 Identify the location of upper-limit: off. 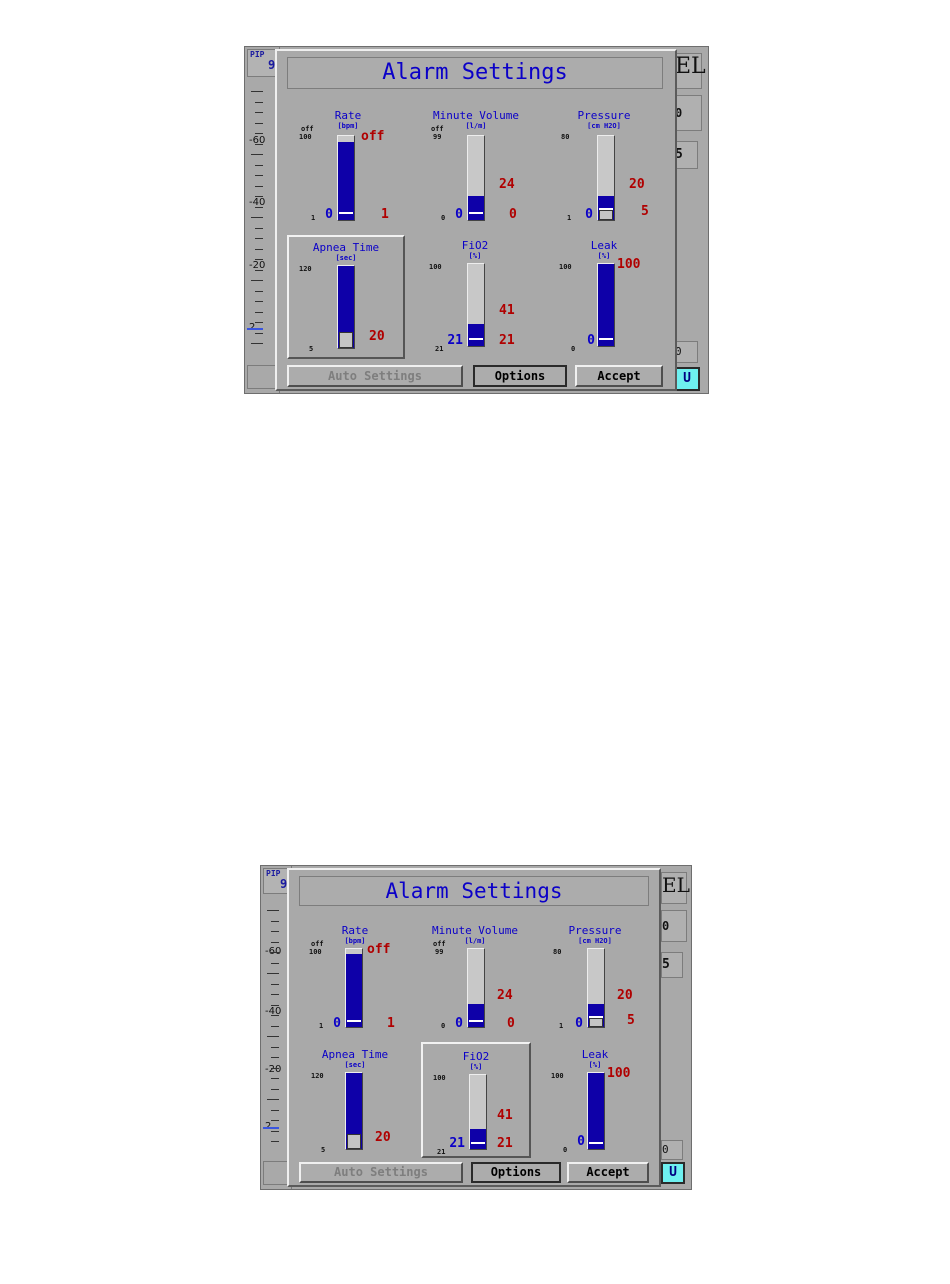
(379, 949).